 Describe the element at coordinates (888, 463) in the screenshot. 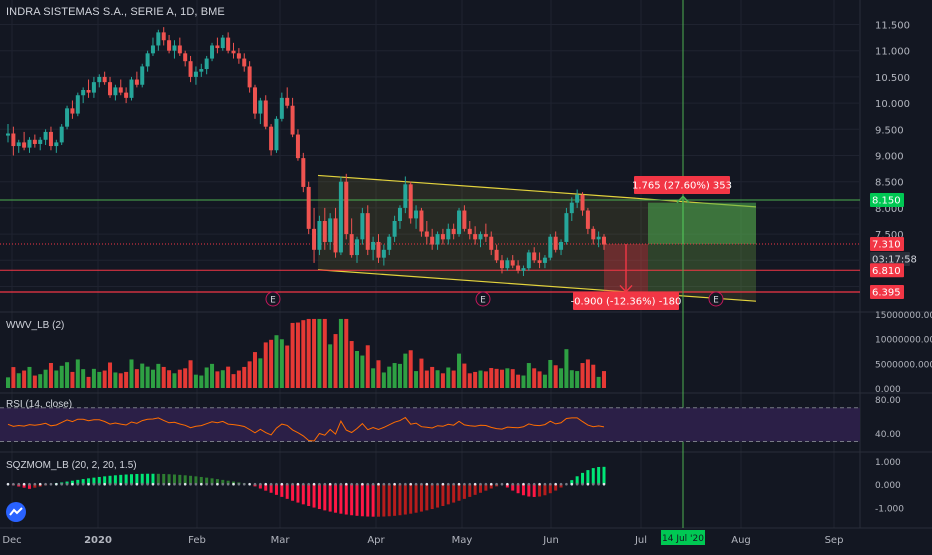

I see `momentum-tick-label: 1.000` at that location.